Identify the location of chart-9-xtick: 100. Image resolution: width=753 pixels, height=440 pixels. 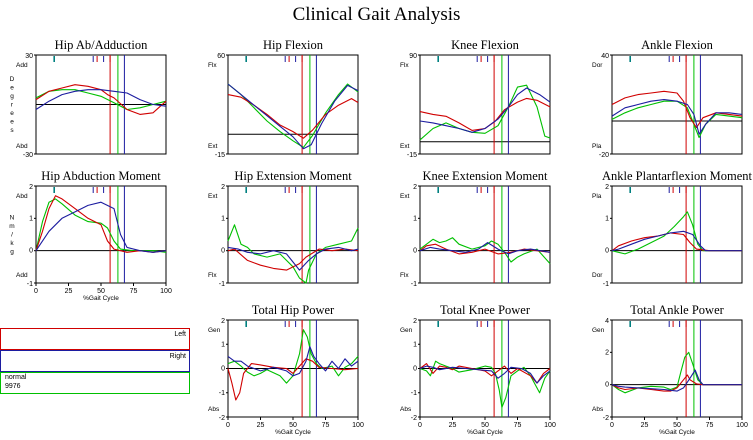
(550, 425).